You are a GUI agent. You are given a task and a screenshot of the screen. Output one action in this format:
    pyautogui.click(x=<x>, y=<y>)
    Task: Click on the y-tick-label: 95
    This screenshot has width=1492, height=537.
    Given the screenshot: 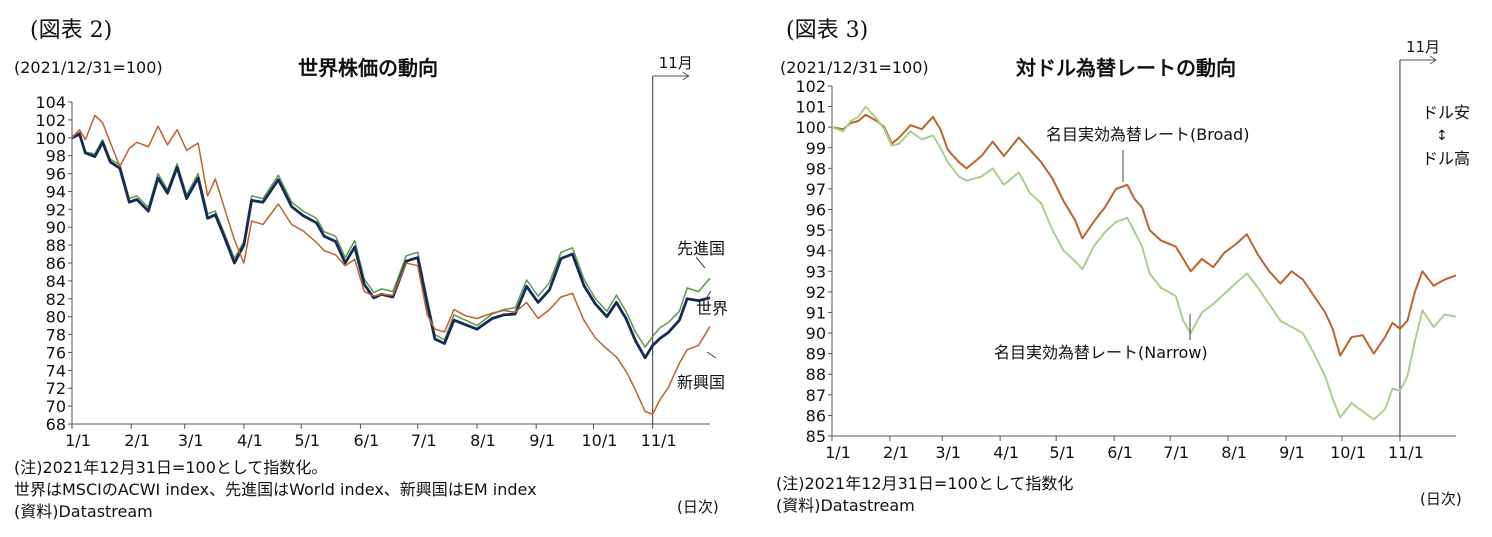 What is the action you would take?
    pyautogui.click(x=816, y=230)
    